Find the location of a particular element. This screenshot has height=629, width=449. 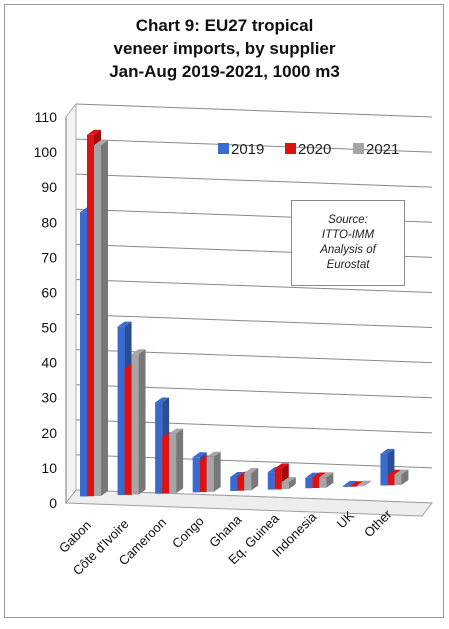

y-tick-label: 110 is located at coordinates (46, 117).